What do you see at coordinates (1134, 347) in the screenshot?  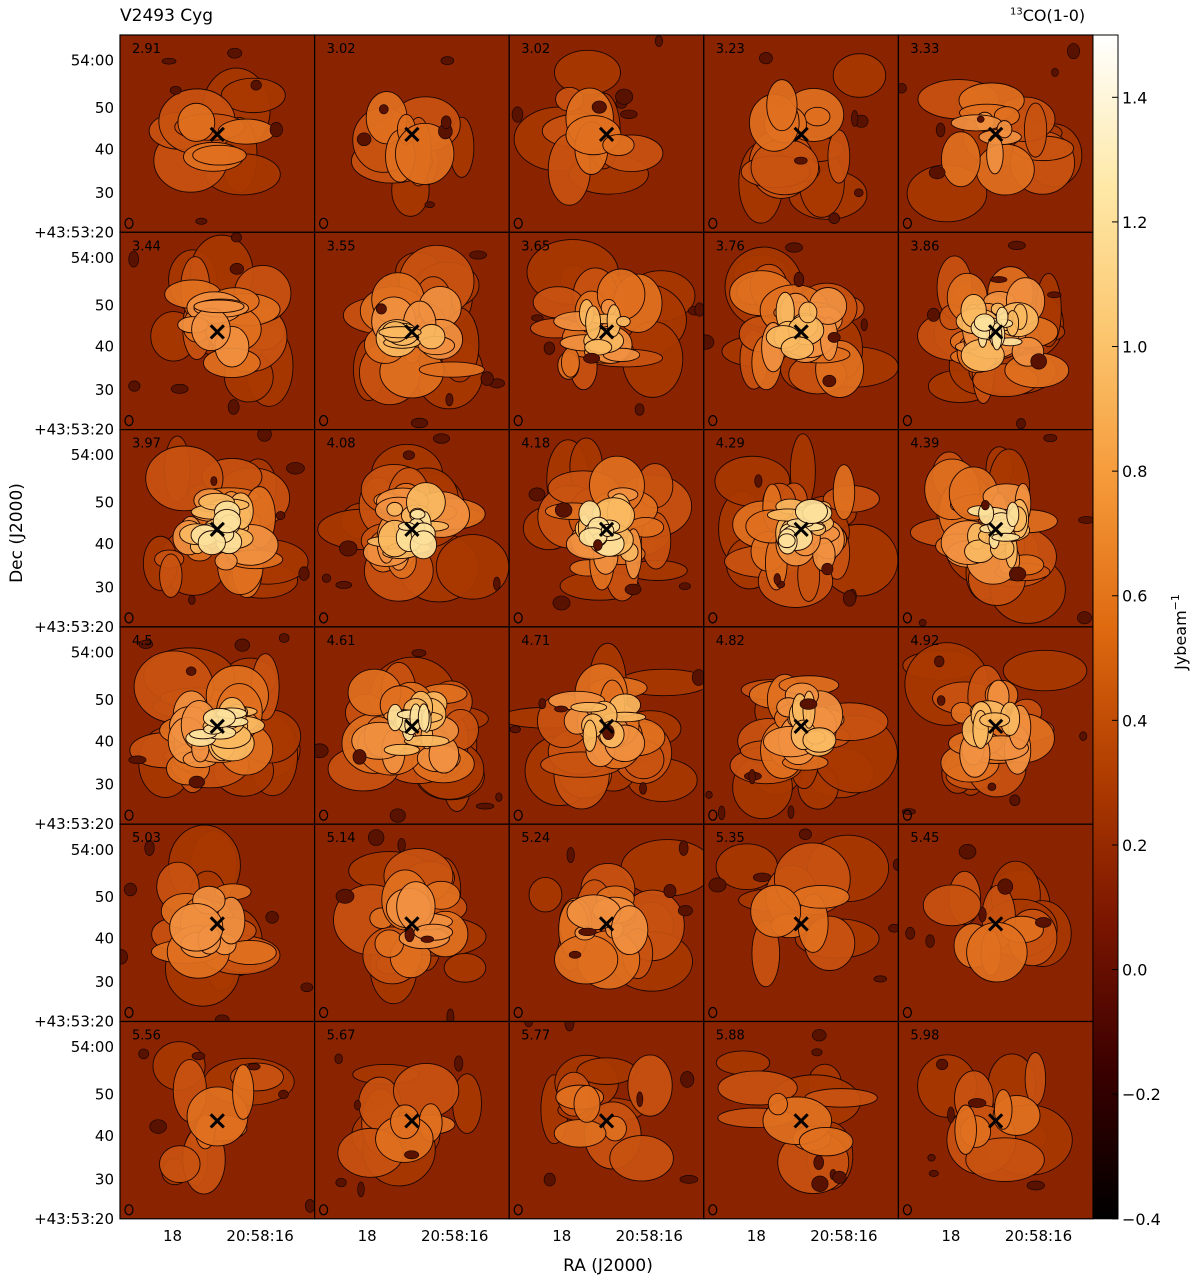 I see `colorbar-tick-label: 1.0` at bounding box center [1134, 347].